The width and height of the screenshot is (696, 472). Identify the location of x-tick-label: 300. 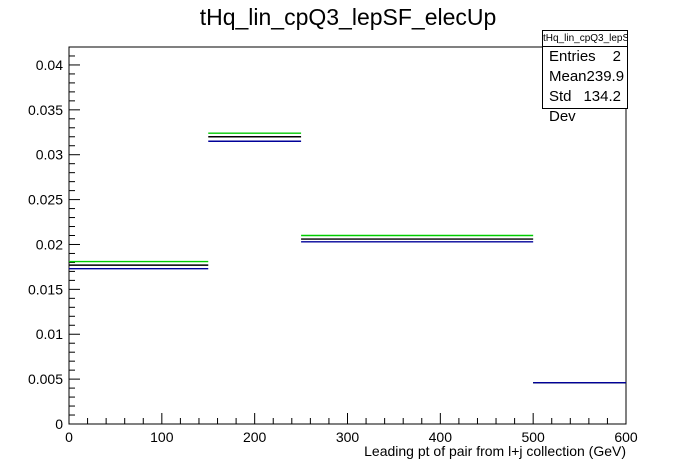
(348, 437).